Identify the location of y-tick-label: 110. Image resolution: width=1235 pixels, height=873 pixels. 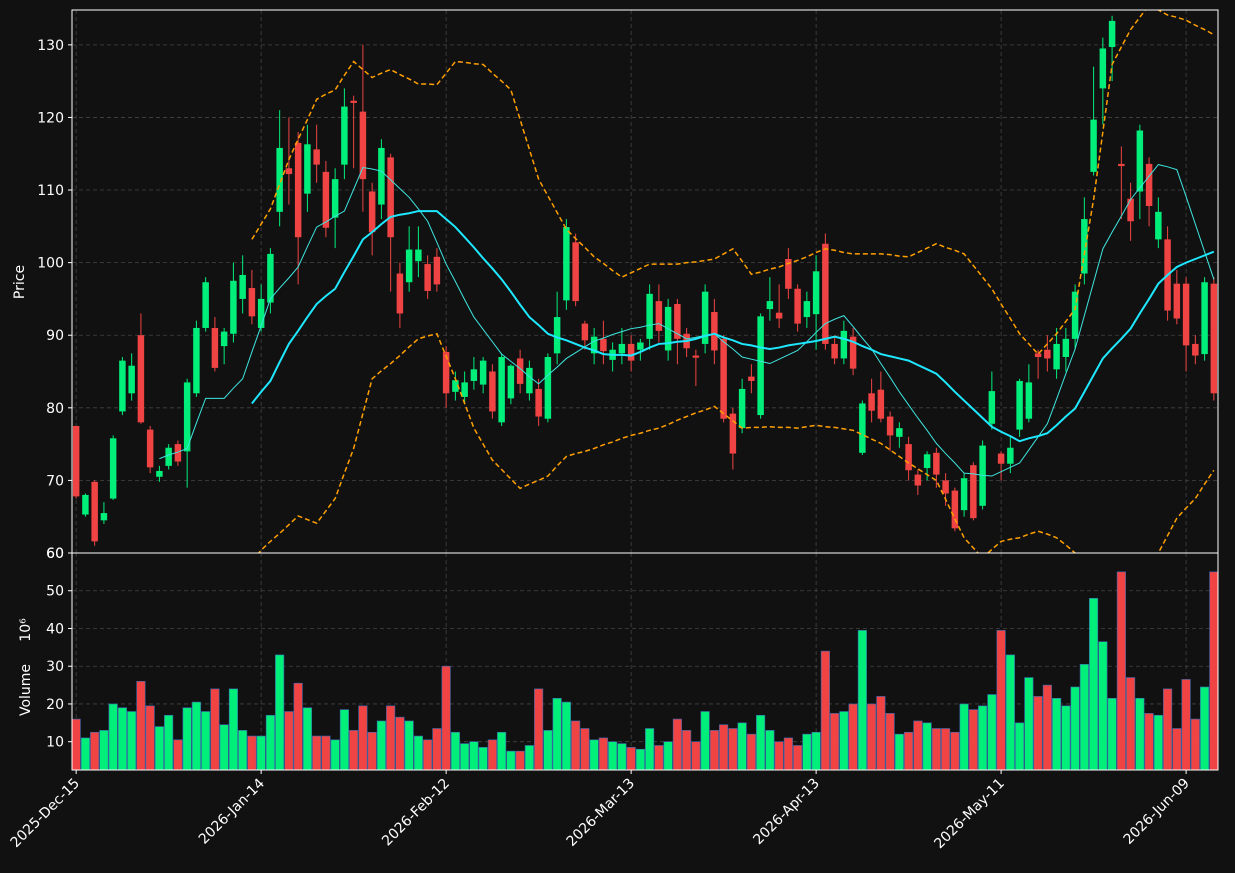
(50, 191).